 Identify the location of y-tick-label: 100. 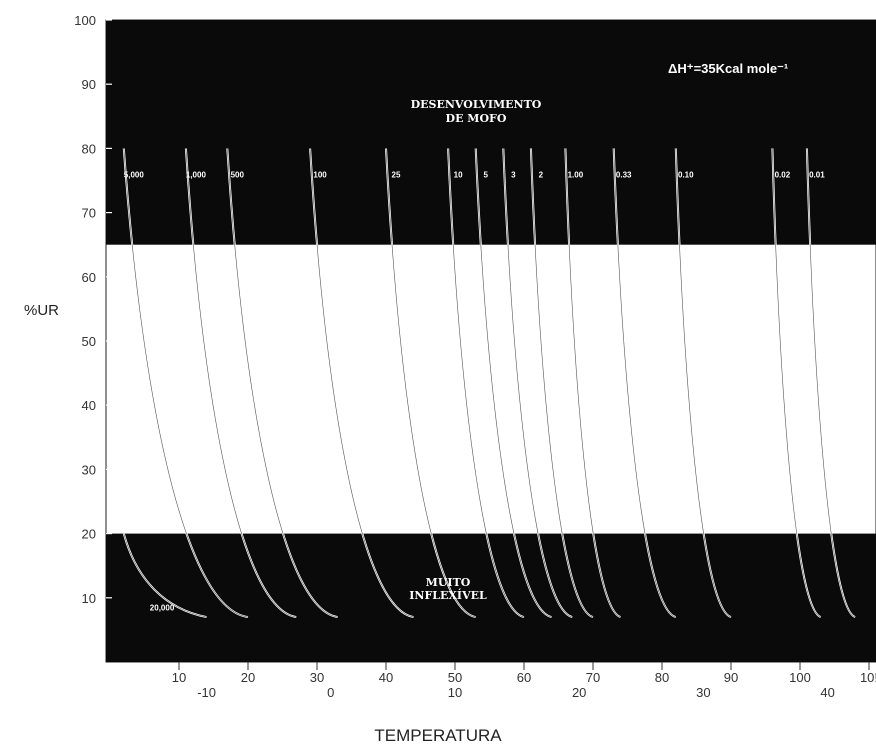
(85, 20).